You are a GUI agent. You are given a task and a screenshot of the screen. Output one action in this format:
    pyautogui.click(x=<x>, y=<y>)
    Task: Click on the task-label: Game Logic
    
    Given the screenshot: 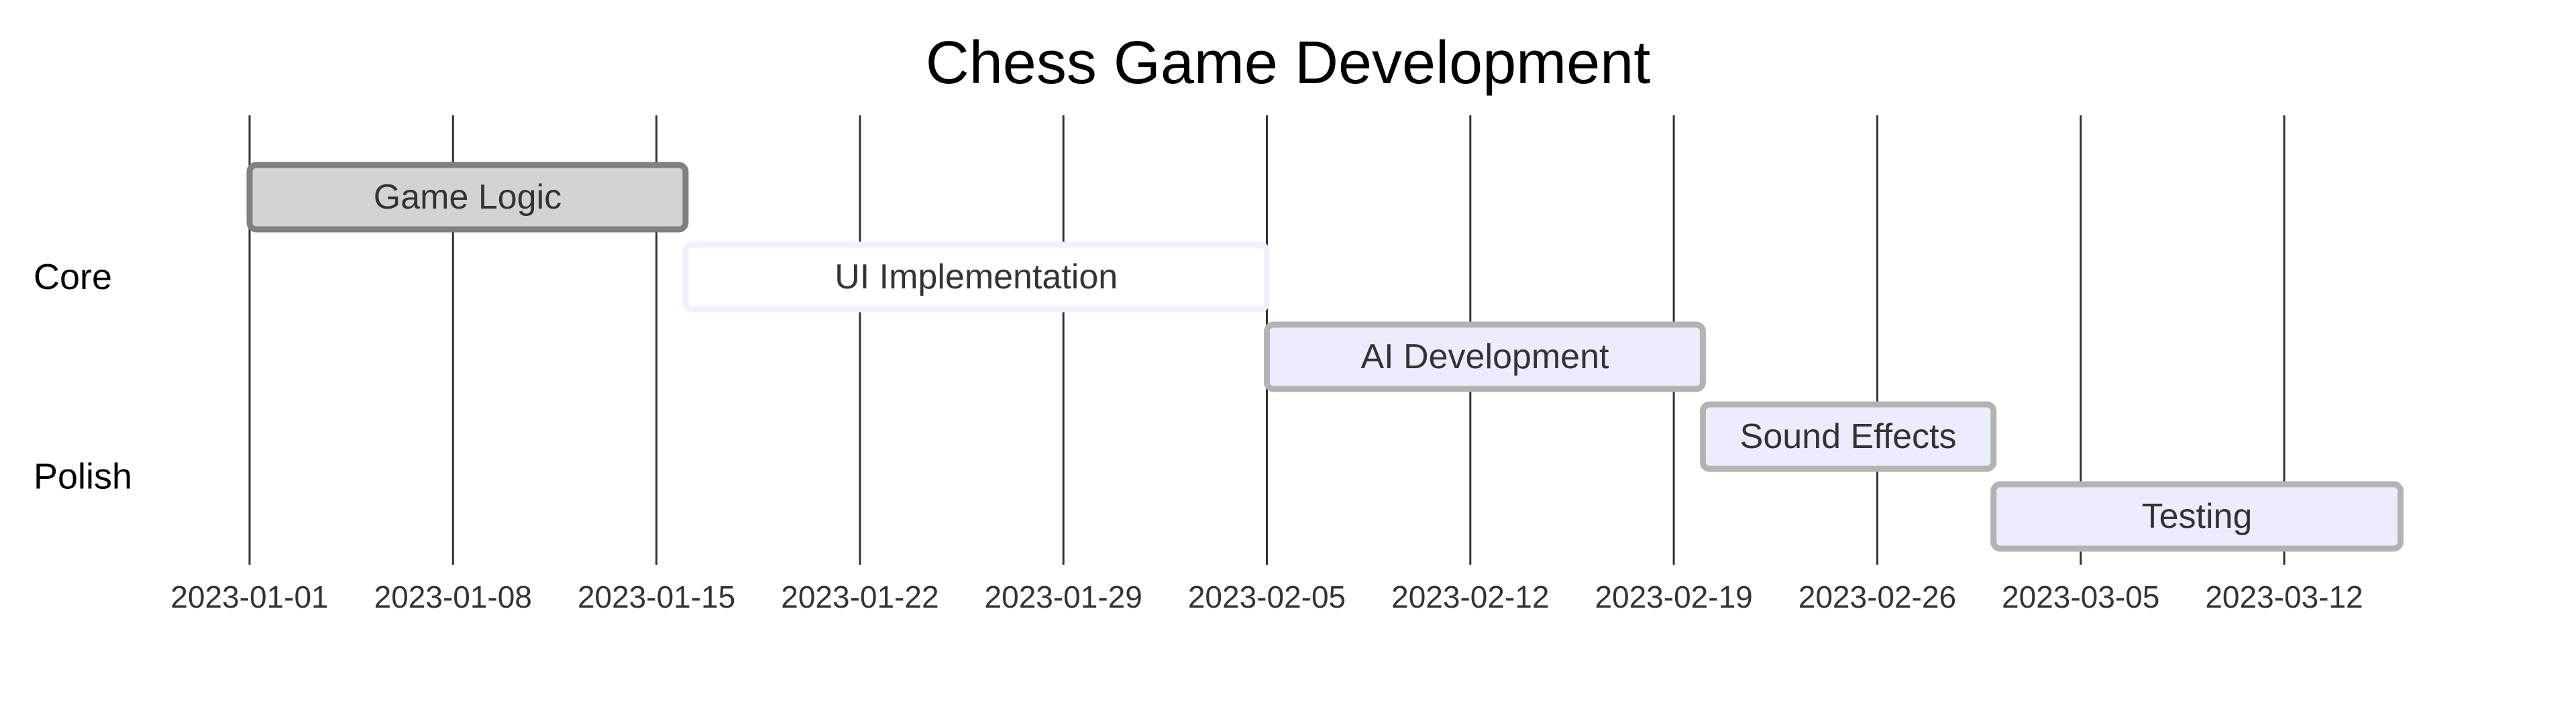 What is the action you would take?
    pyautogui.click(x=467, y=197)
    